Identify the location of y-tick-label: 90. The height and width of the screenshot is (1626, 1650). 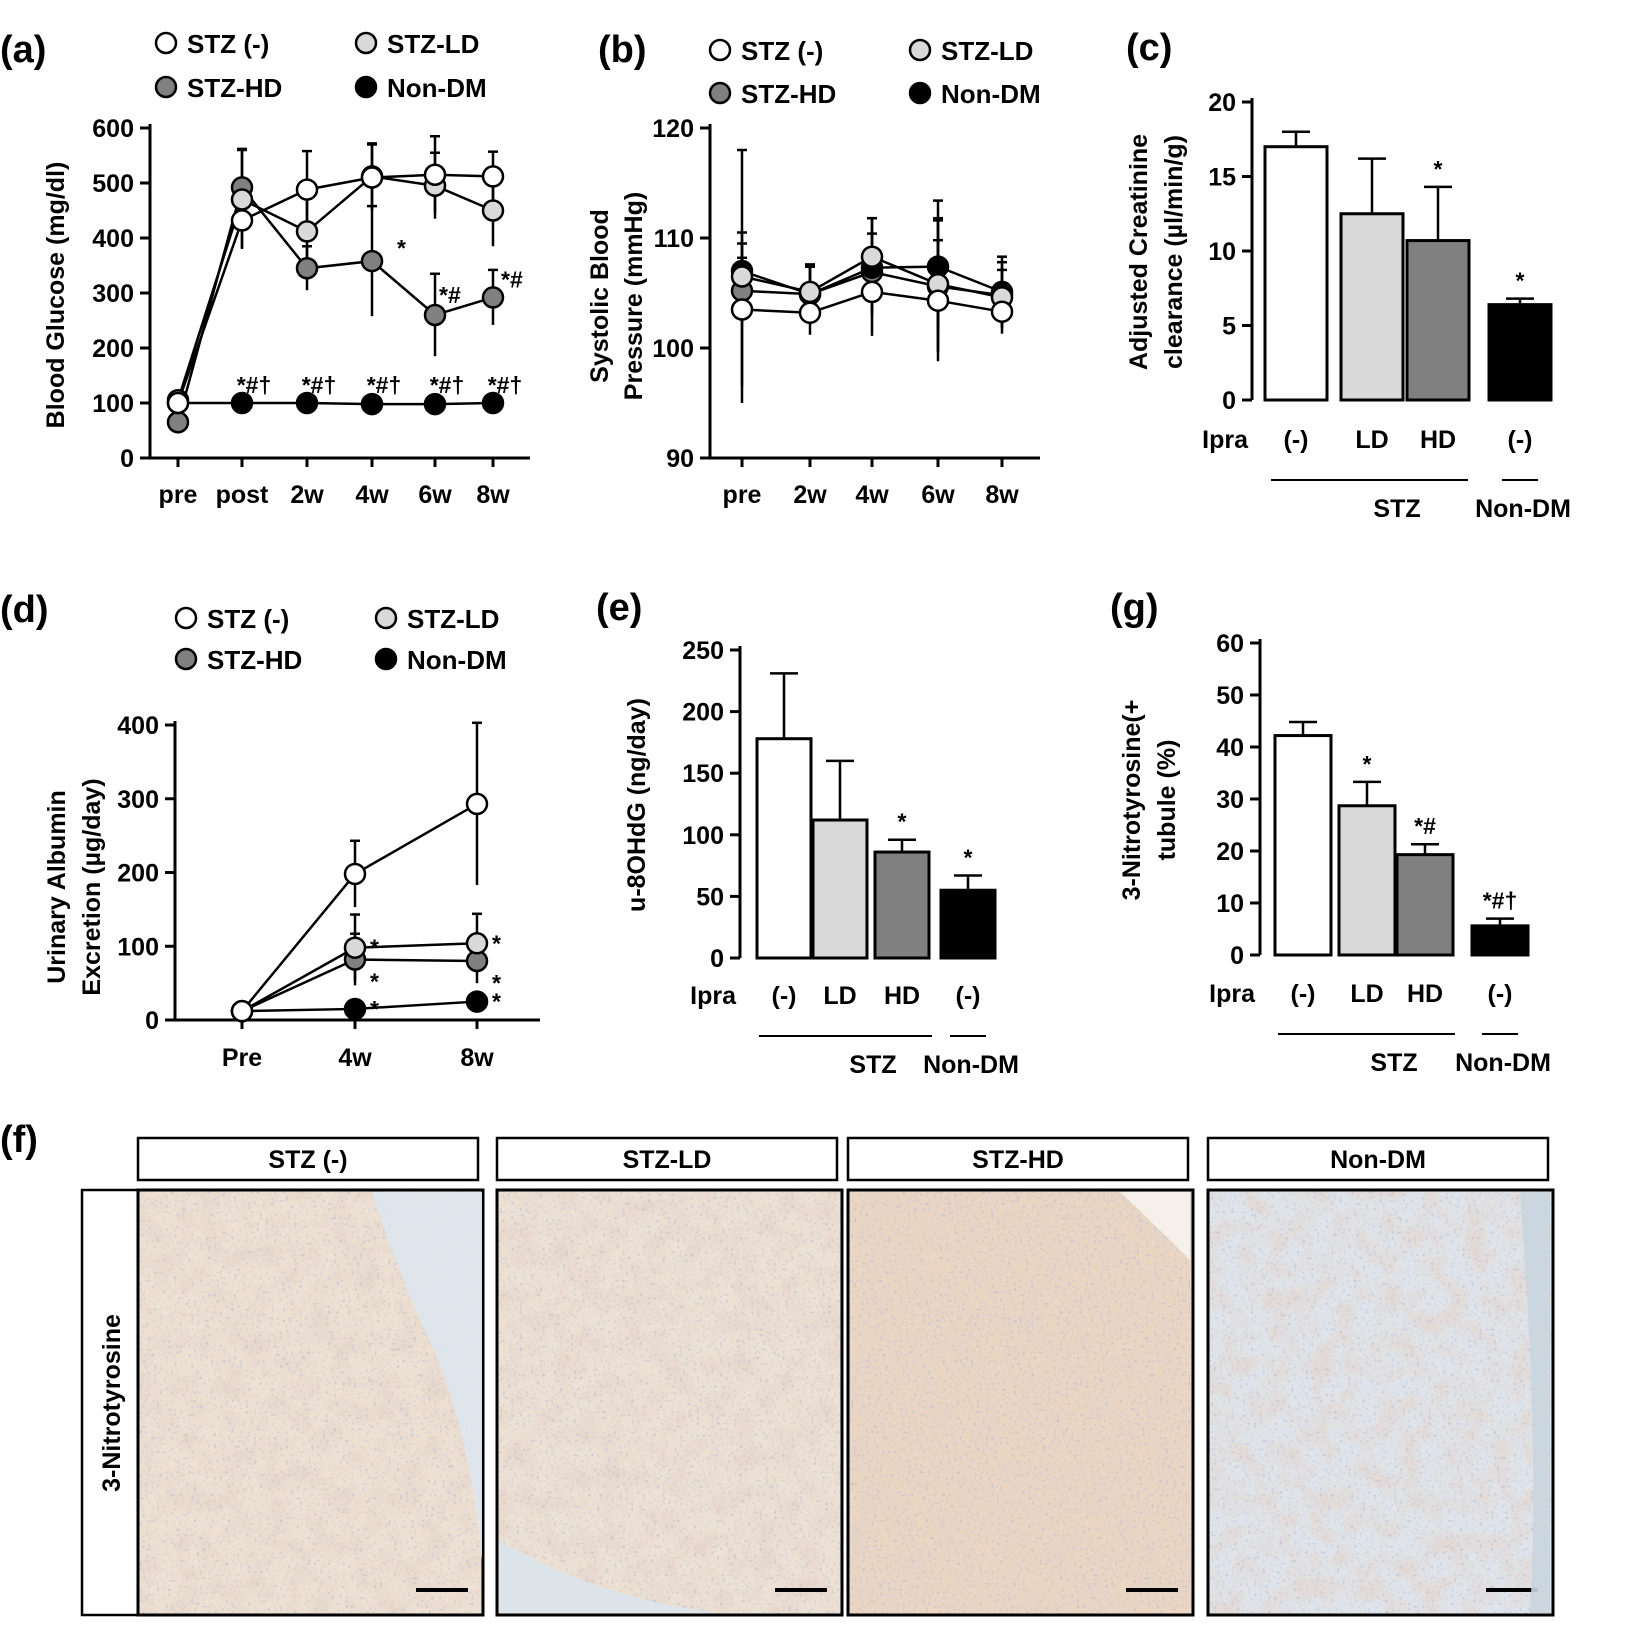
(680, 459).